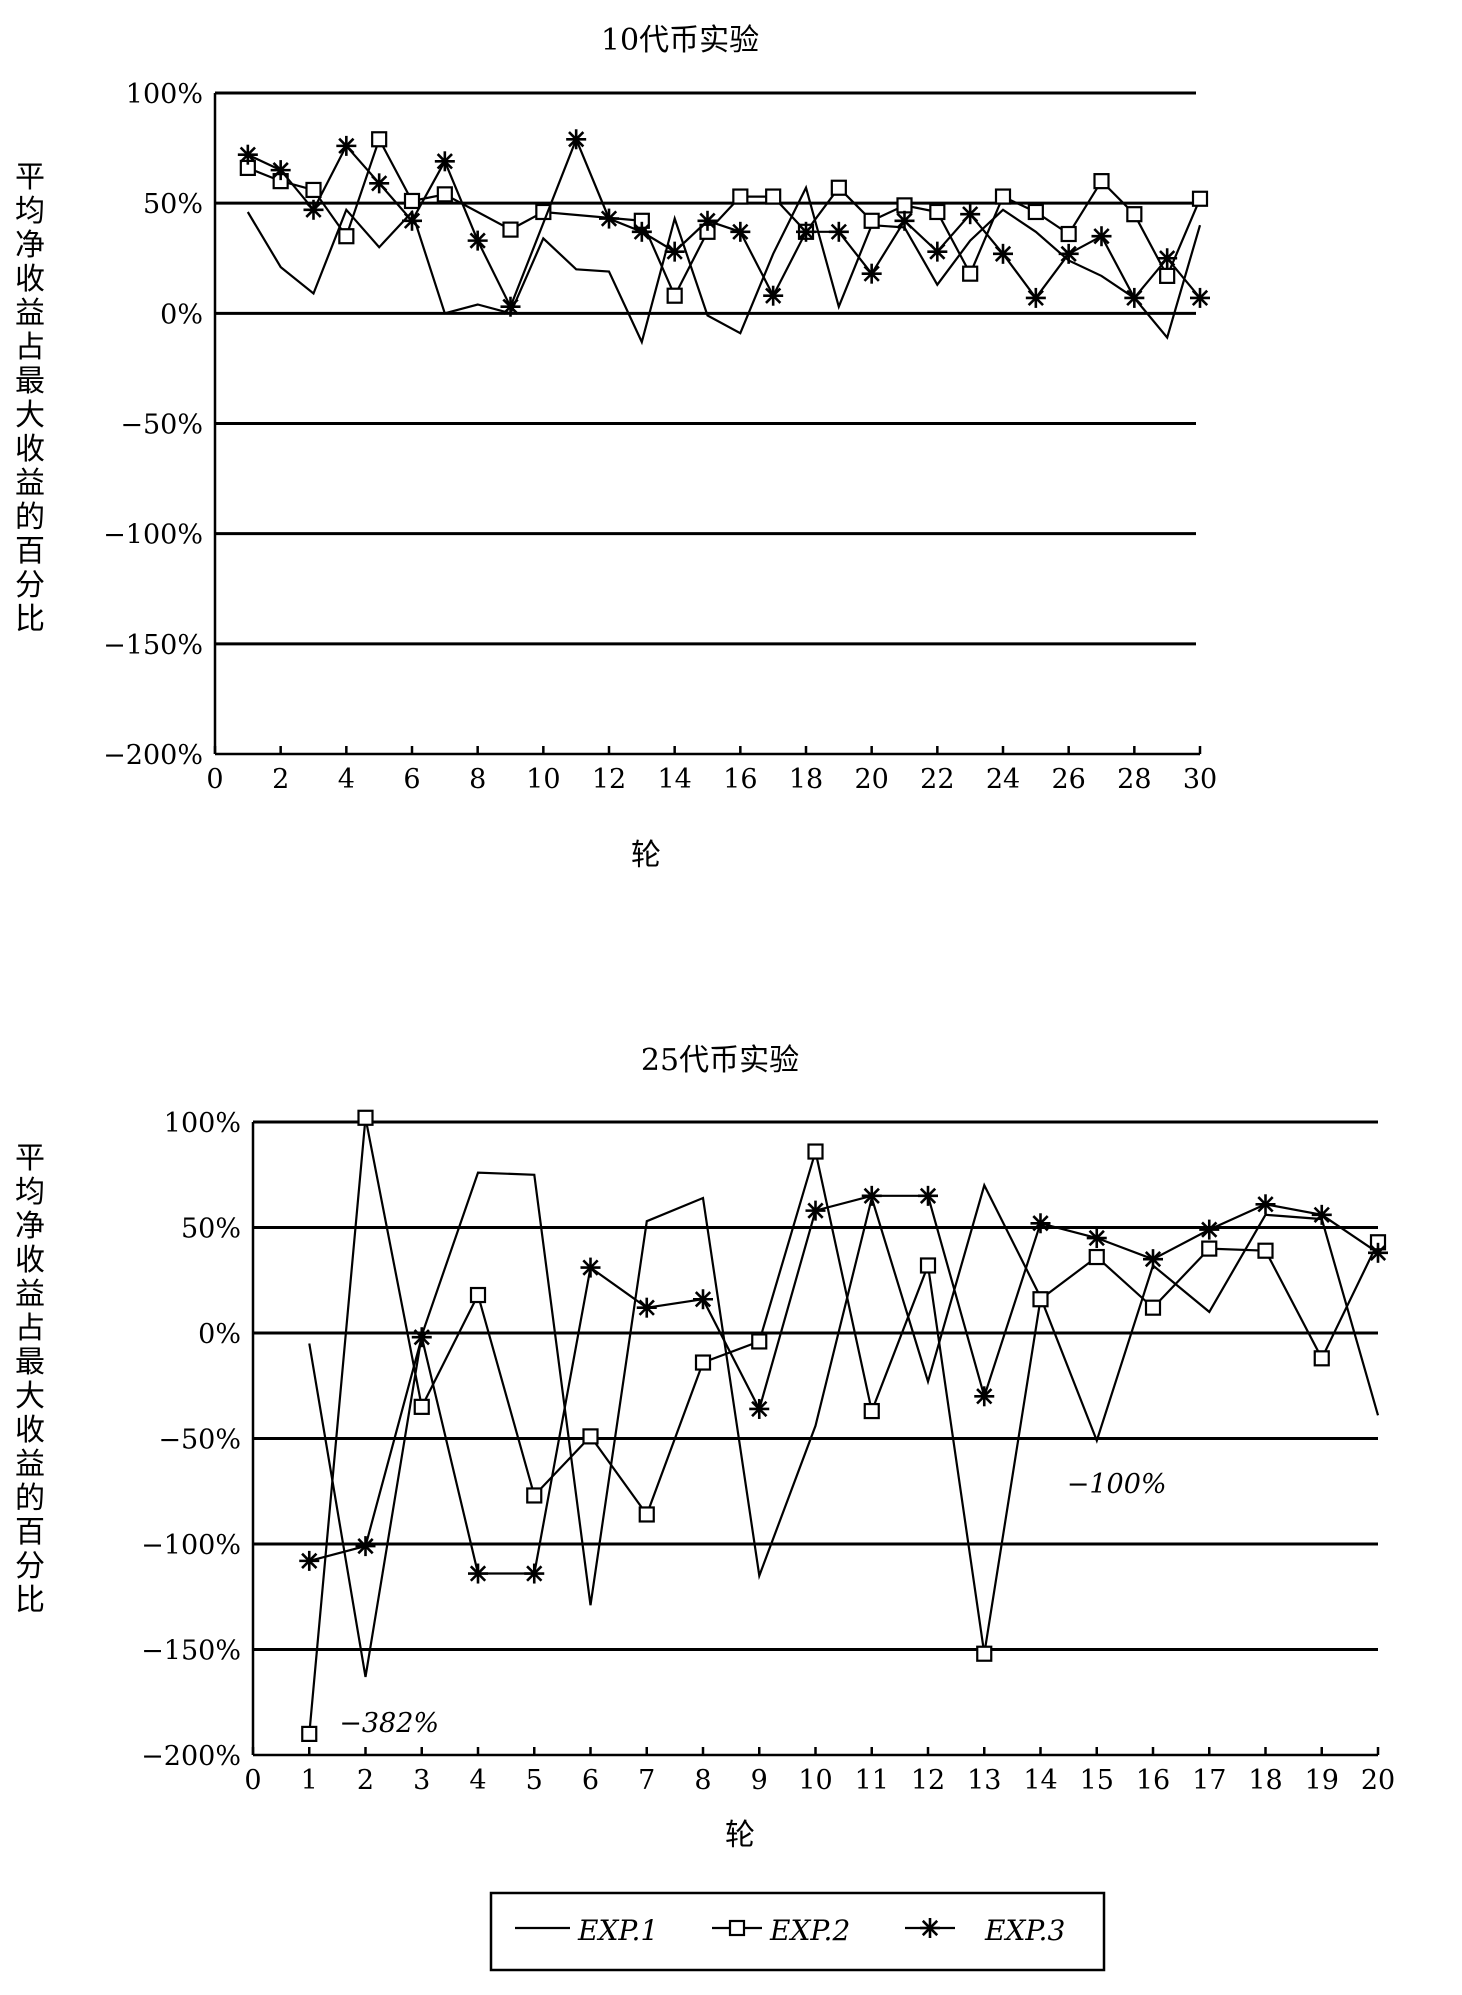 This screenshot has width=1462, height=1995. Describe the element at coordinates (646, 855) in the screenshot. I see `chart1-xlabel: 轮` at that location.